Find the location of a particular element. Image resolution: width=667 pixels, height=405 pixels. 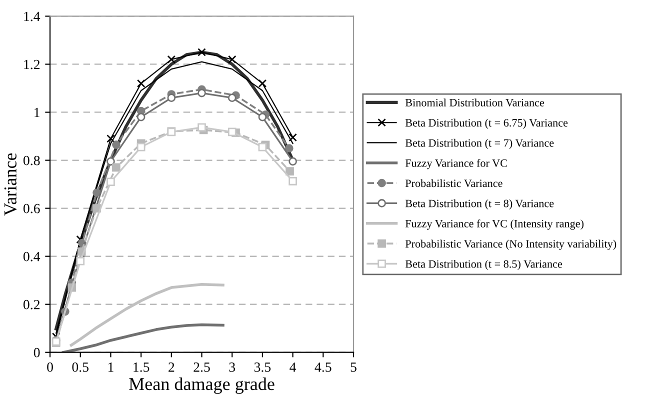

x-tick-label: 2.5 is located at coordinates (202, 367).